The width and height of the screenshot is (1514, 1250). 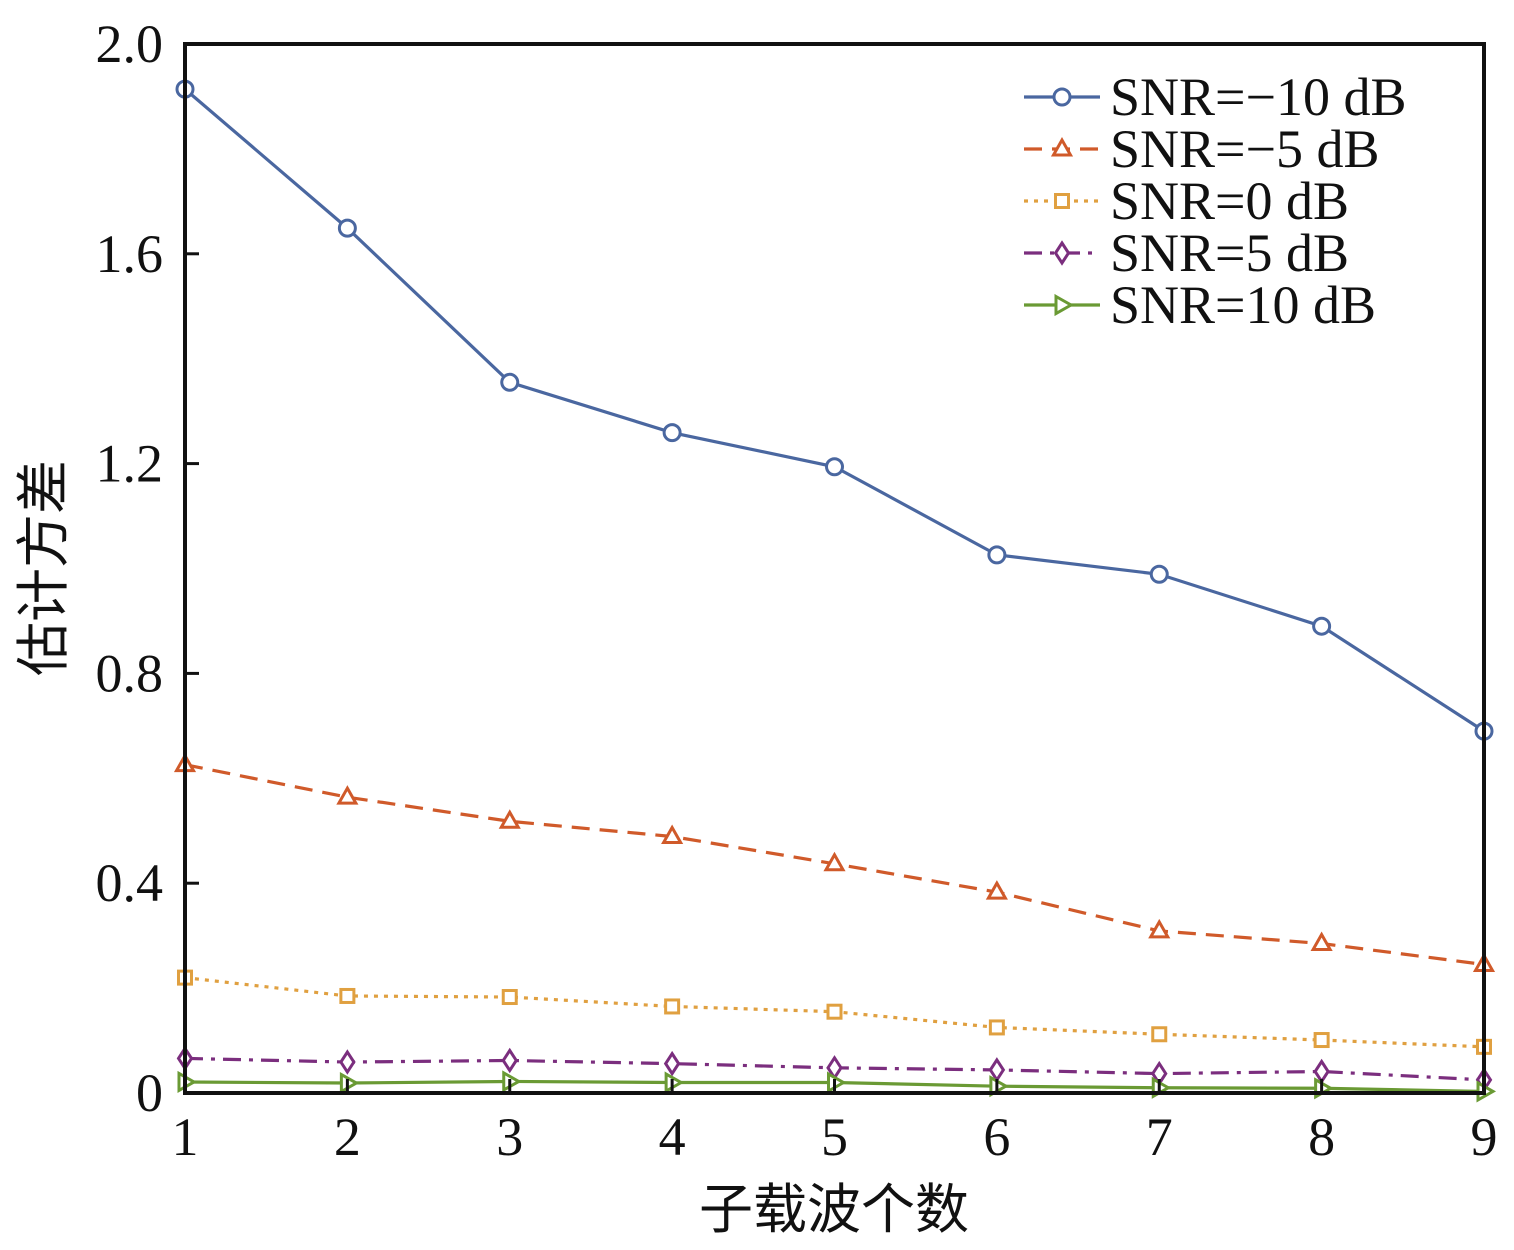 What do you see at coordinates (130, 254) in the screenshot?
I see `y-tick-label: 1.6` at bounding box center [130, 254].